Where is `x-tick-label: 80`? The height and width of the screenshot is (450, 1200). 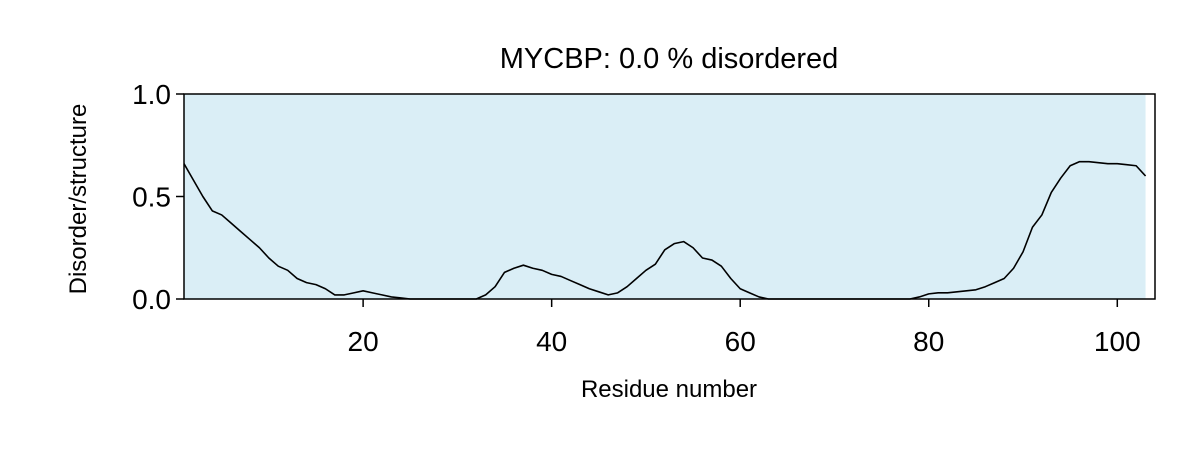 x-tick-label: 80 is located at coordinates (928, 341).